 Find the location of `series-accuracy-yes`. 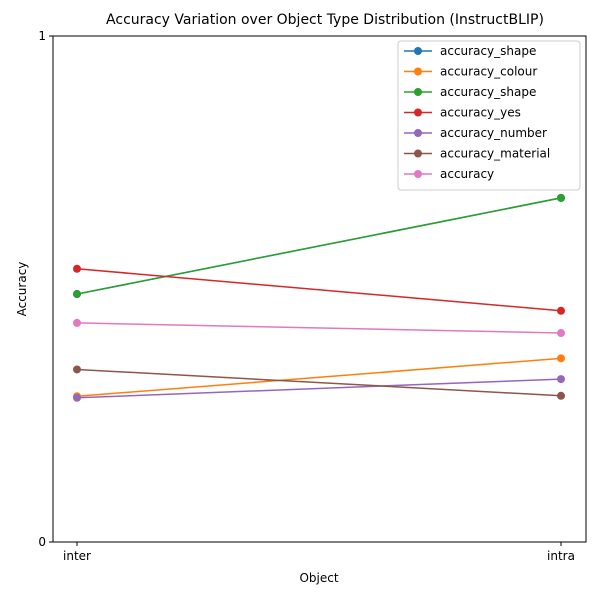

series-accuracy-yes is located at coordinates (319, 289).